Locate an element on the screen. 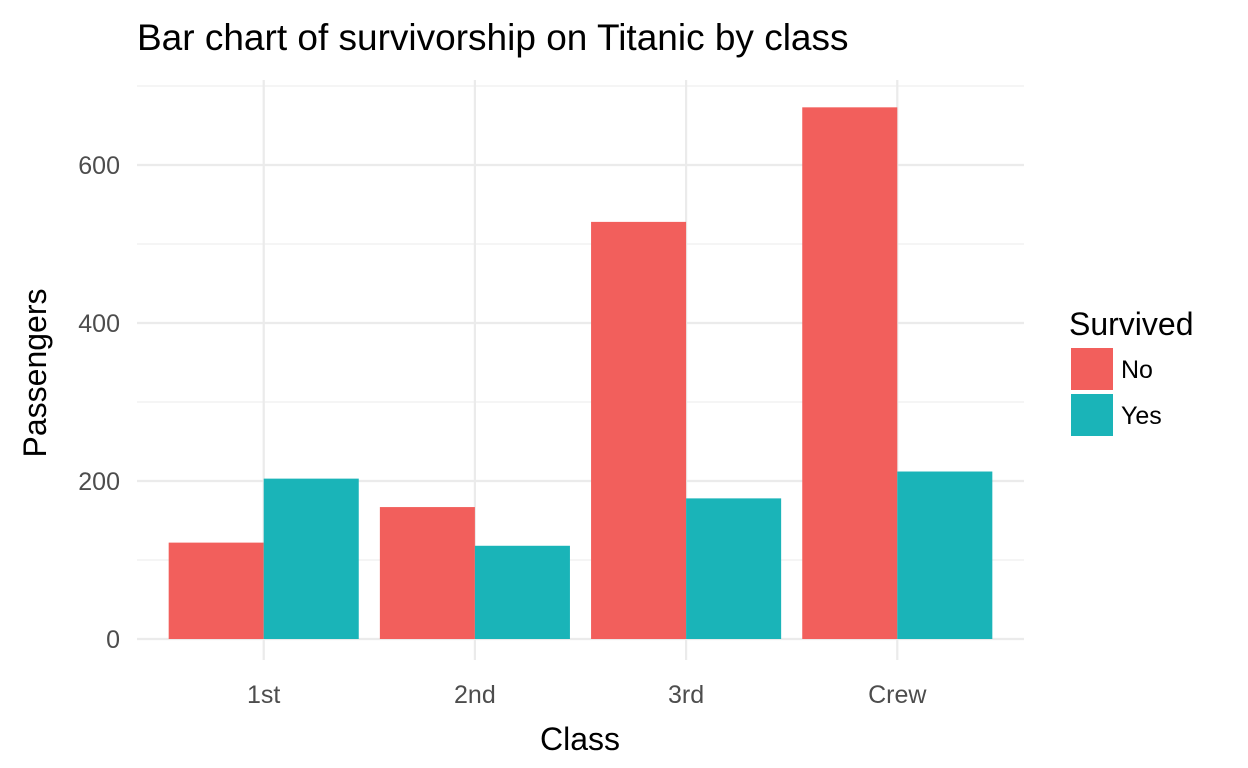 This screenshot has width=1248, height=768. x-axis-title: Class is located at coordinates (580, 739).